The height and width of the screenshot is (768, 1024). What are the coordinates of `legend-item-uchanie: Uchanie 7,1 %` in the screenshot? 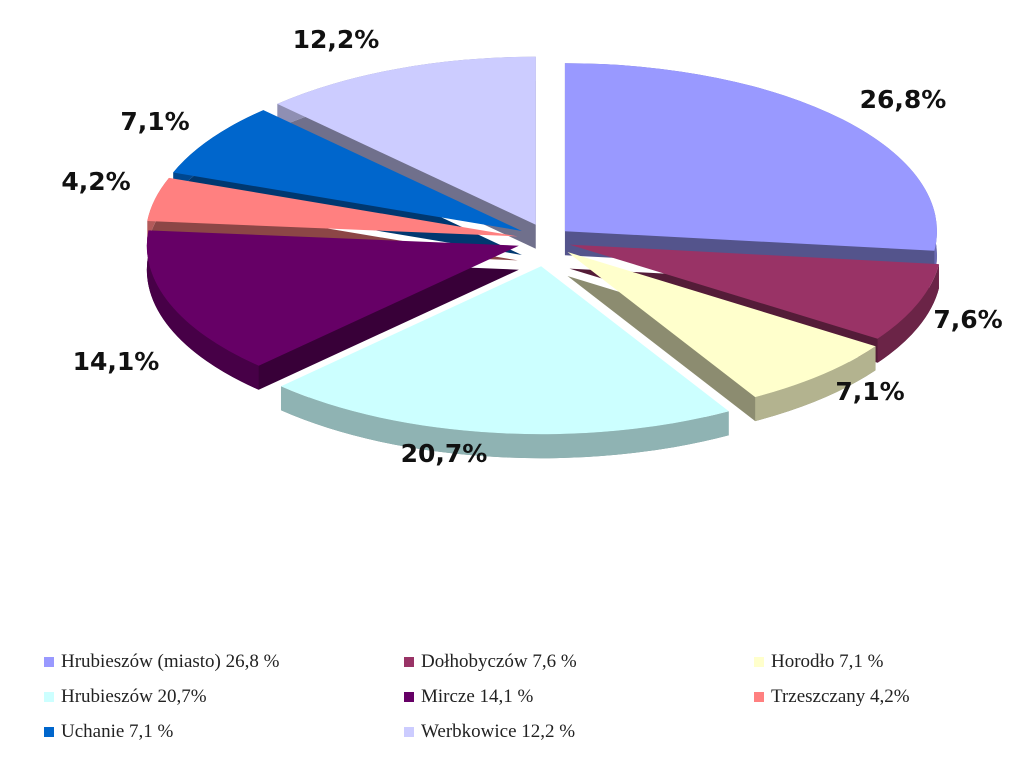 It's located at (224, 732).